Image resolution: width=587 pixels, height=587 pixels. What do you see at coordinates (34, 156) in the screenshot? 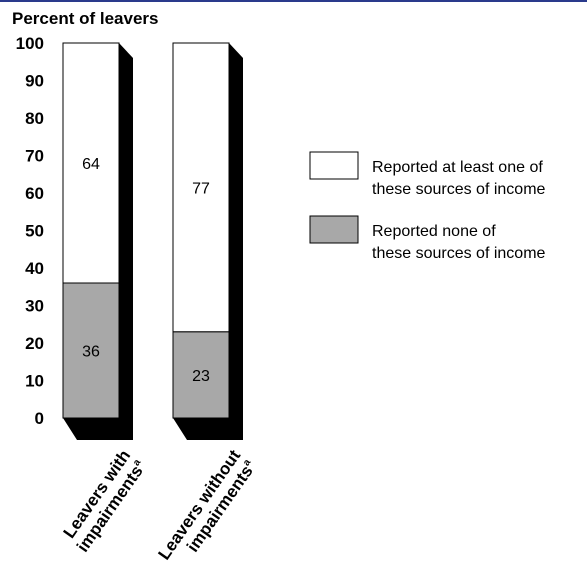
I see `y-tick-label: 70` at bounding box center [34, 156].